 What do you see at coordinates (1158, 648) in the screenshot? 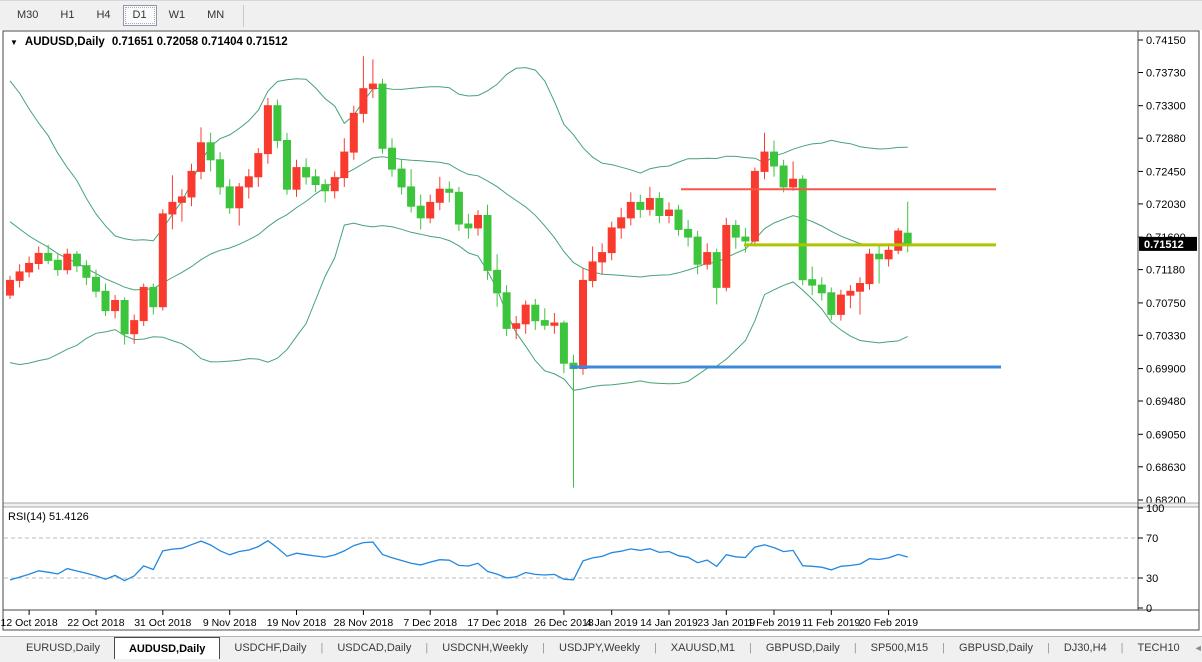
I see `chart-tab-tech10: TECH10` at bounding box center [1158, 648].